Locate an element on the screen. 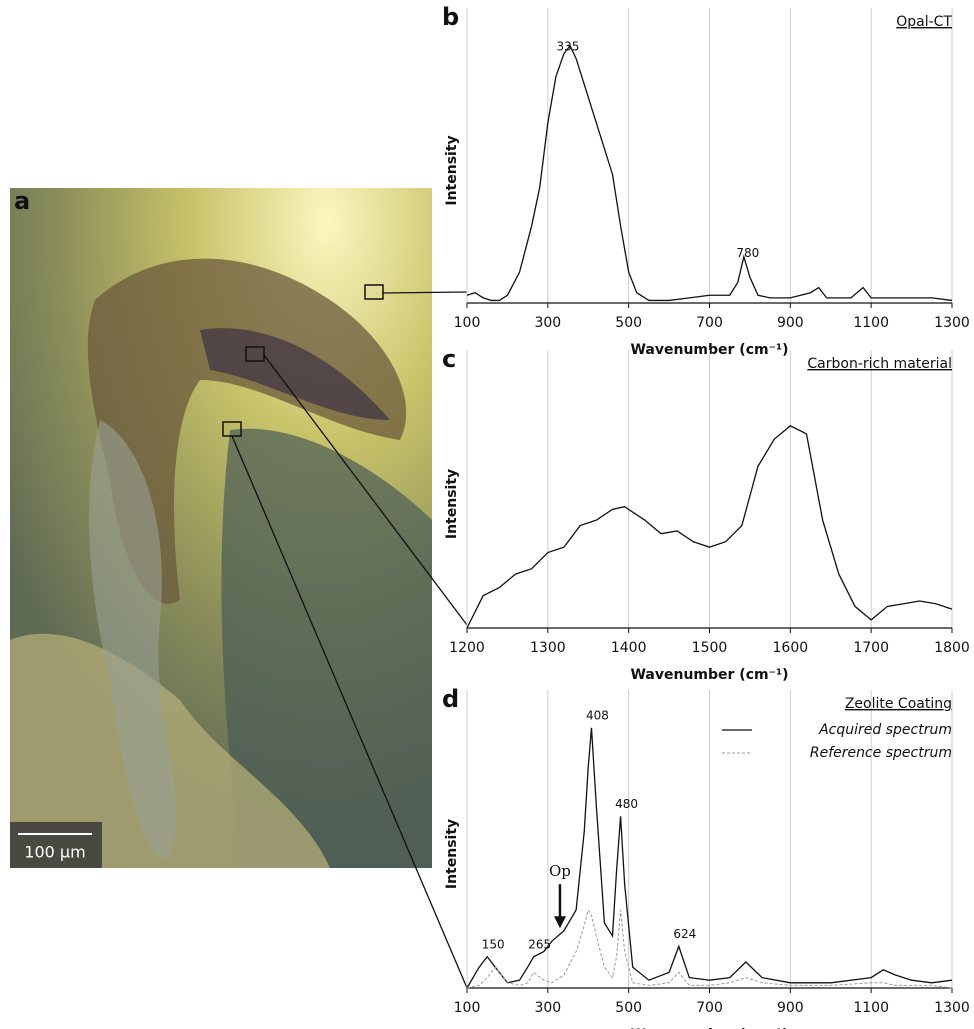 This screenshot has height=1029, width=974. scale-bar-label: 100 µm is located at coordinates (54, 852).